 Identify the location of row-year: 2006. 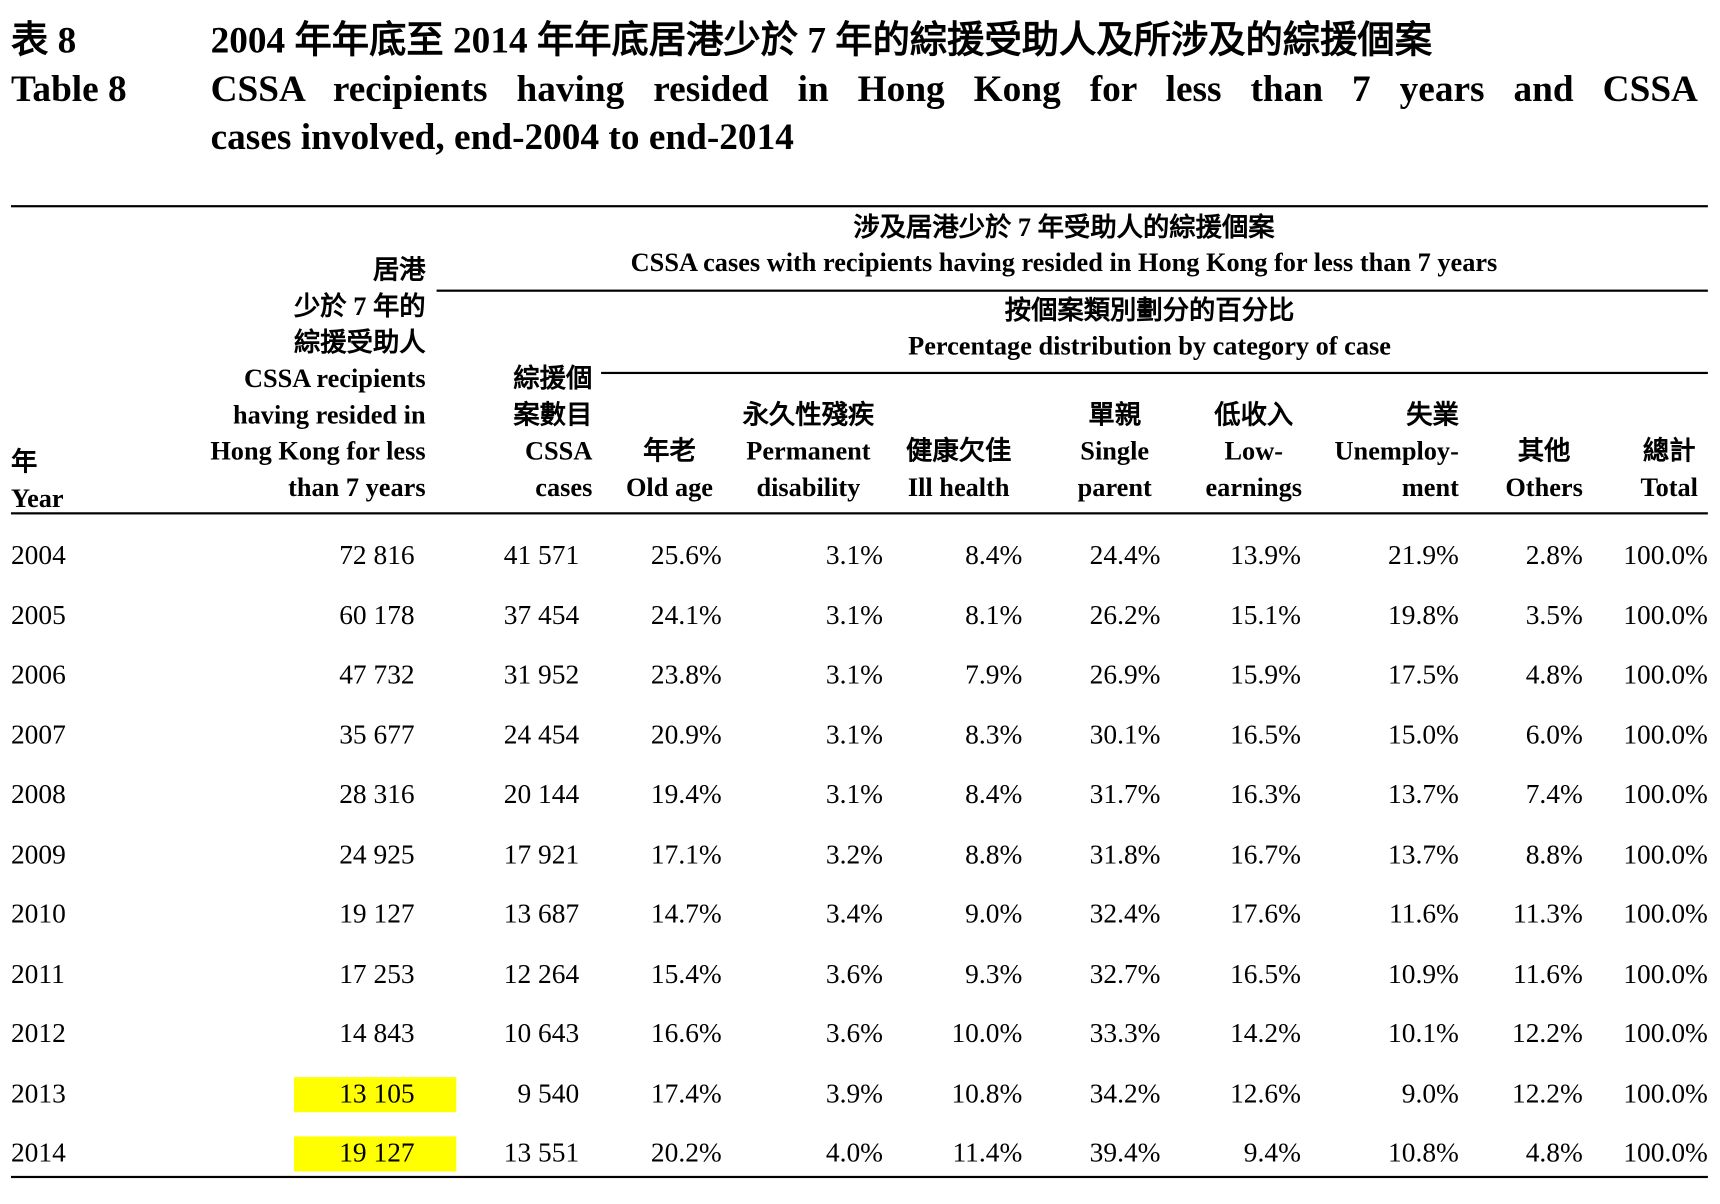
(38, 675).